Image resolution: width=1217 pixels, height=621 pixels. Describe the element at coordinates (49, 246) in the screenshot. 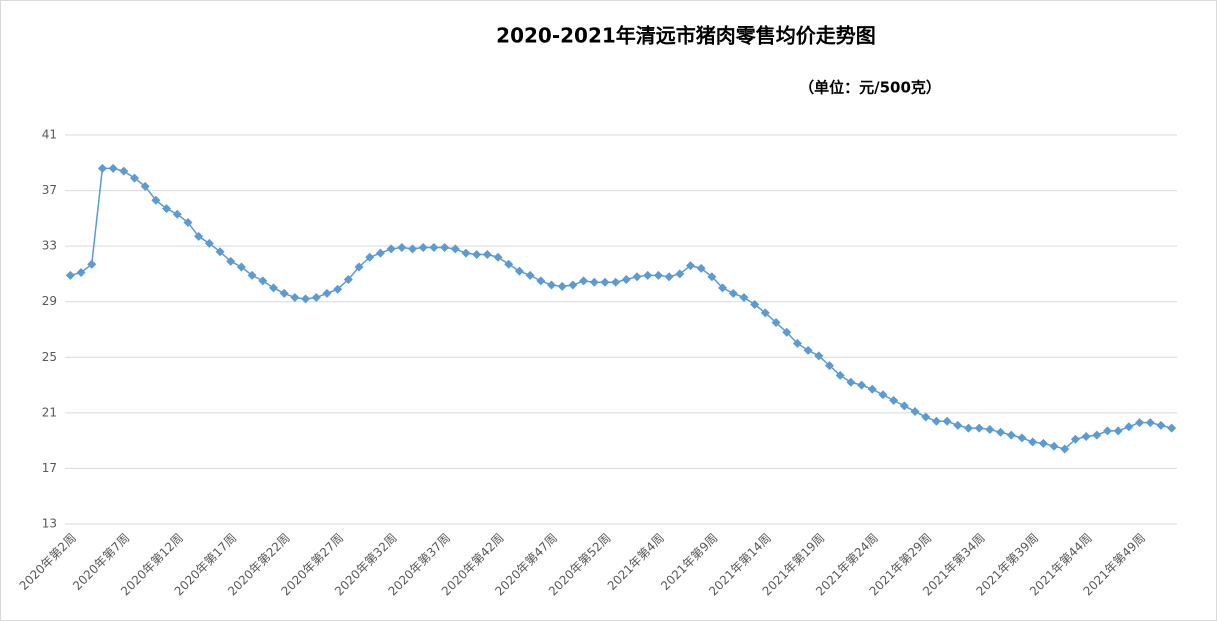

I see `y-tick-label: 33` at that location.